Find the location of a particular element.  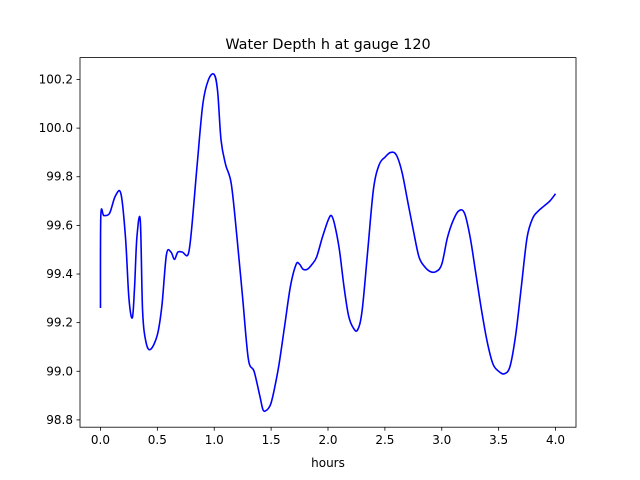

x-tick-label: 3.5 is located at coordinates (498, 440).